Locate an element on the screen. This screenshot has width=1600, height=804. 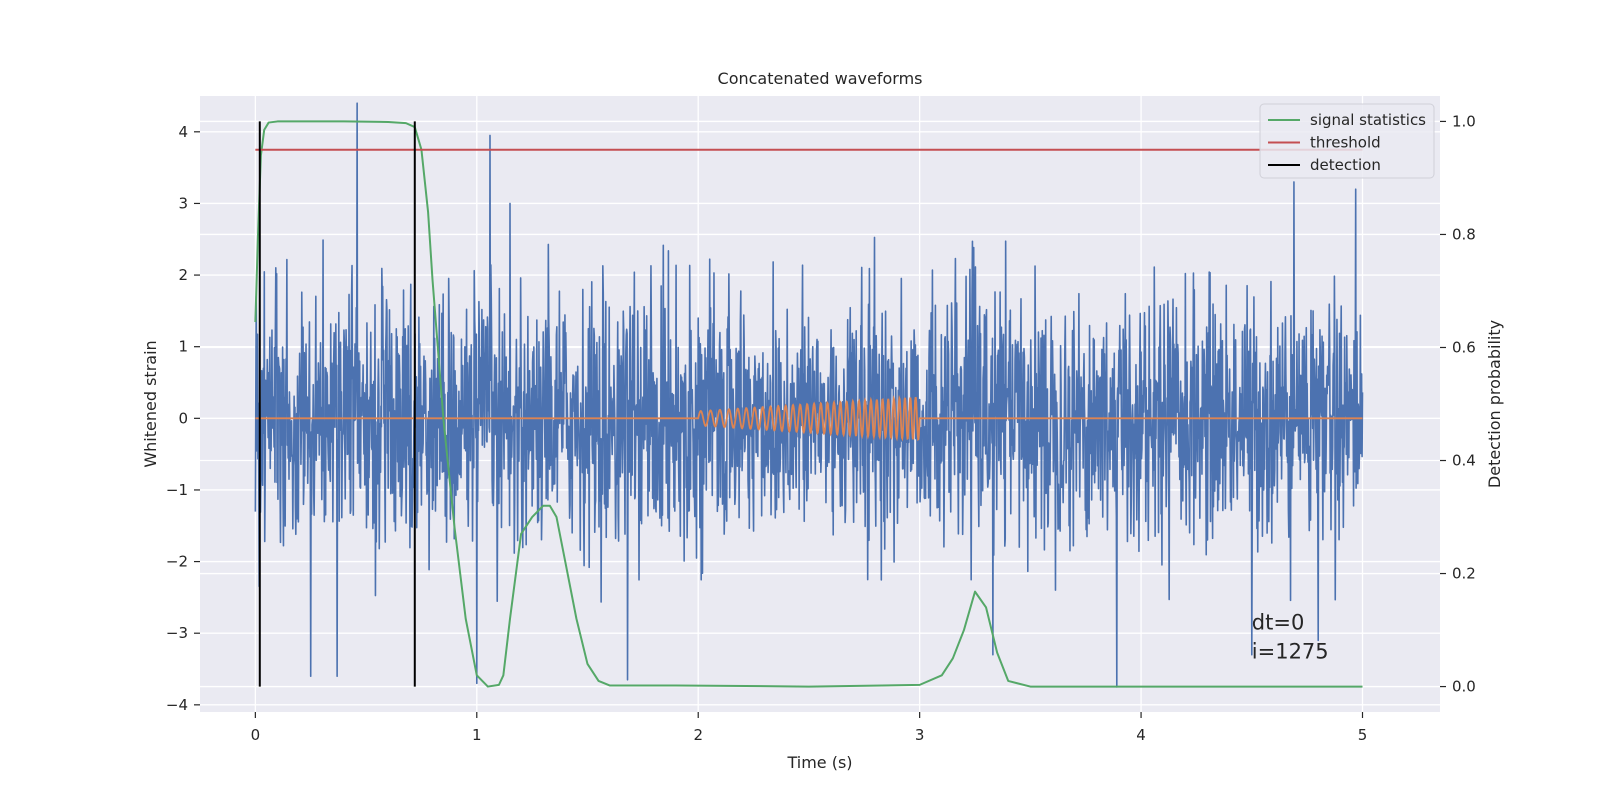
y-right-tick-label: 0.2 is located at coordinates (1464, 574).